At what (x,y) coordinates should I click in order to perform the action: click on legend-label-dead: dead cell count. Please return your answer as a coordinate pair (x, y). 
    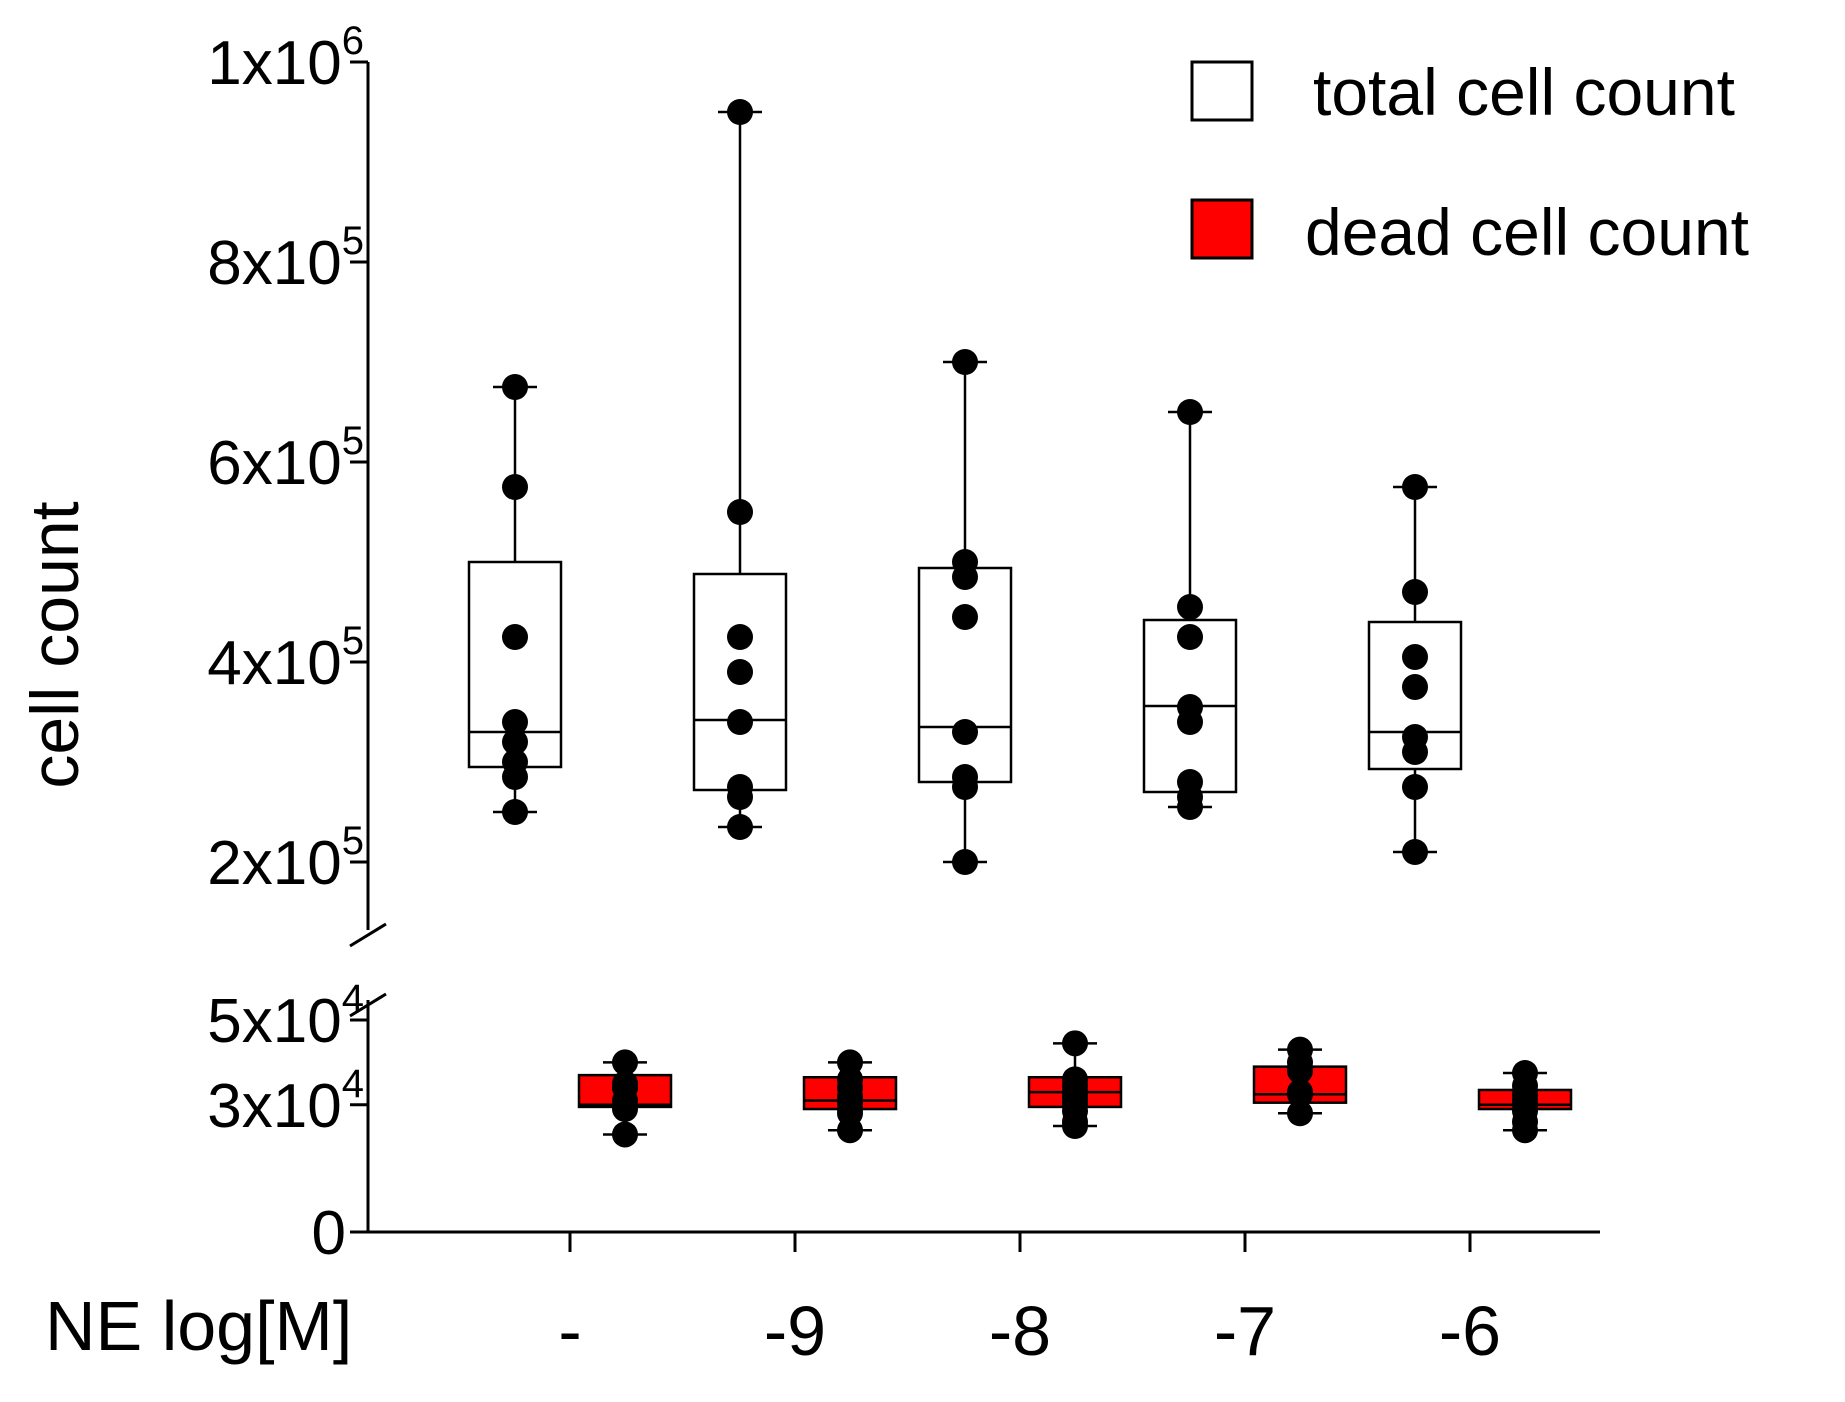
    Looking at the image, I should click on (1527, 232).